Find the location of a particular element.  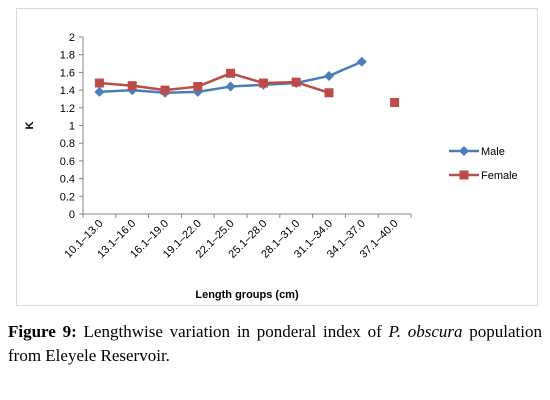

female-series-line is located at coordinates (214, 83).